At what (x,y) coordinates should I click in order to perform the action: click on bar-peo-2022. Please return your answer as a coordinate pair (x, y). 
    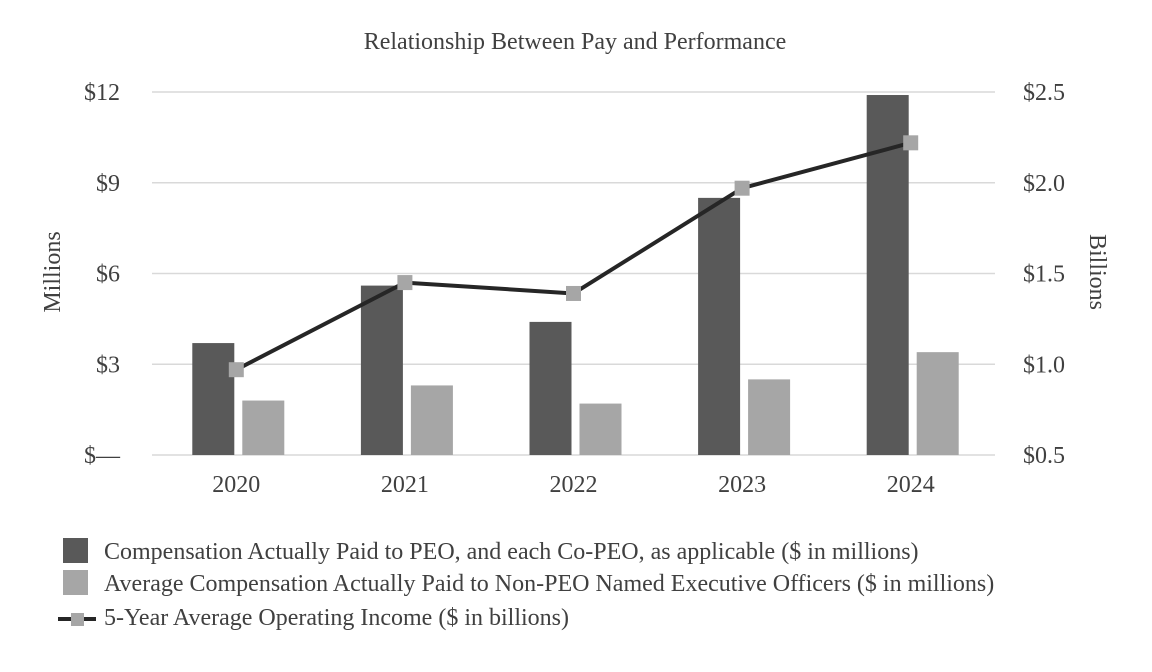
    Looking at the image, I should click on (550, 388).